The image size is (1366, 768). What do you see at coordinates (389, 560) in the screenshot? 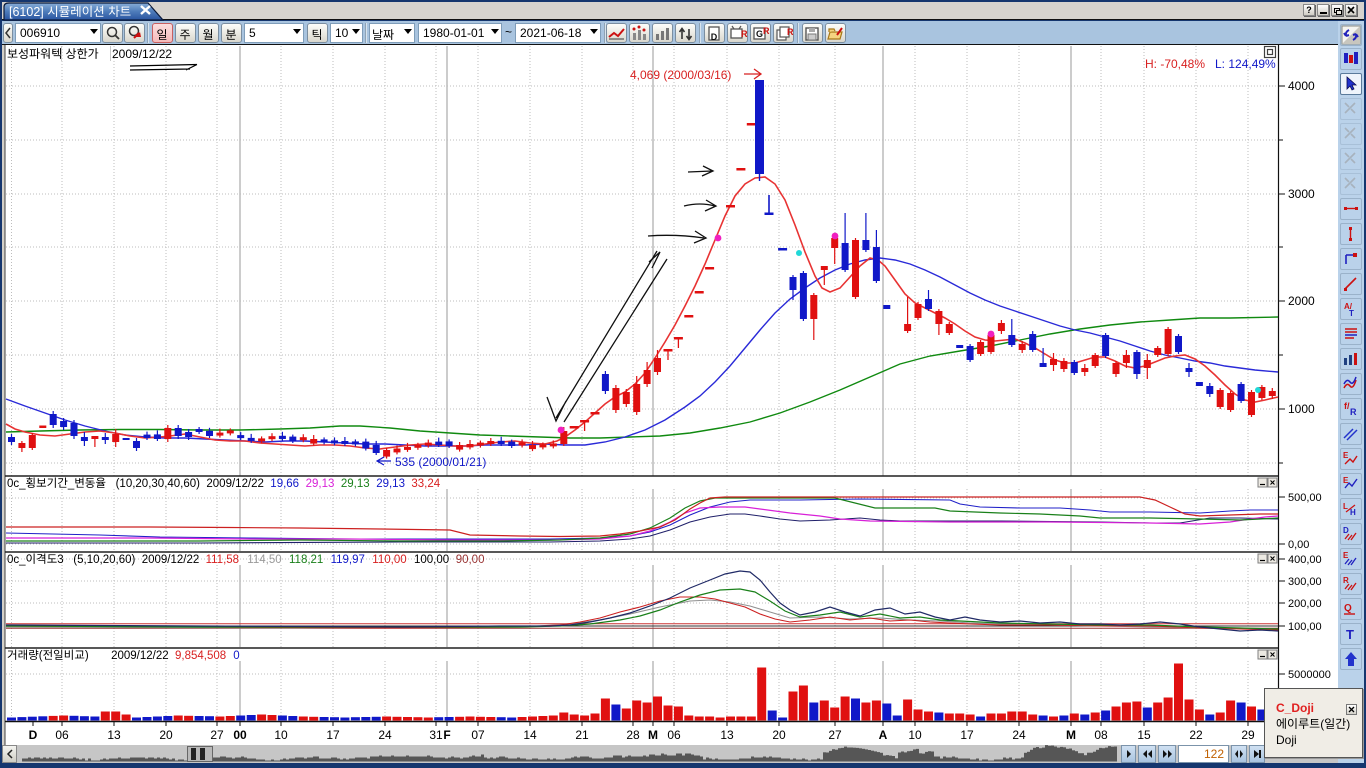
I see `svg-text: 110,00` at bounding box center [389, 560].